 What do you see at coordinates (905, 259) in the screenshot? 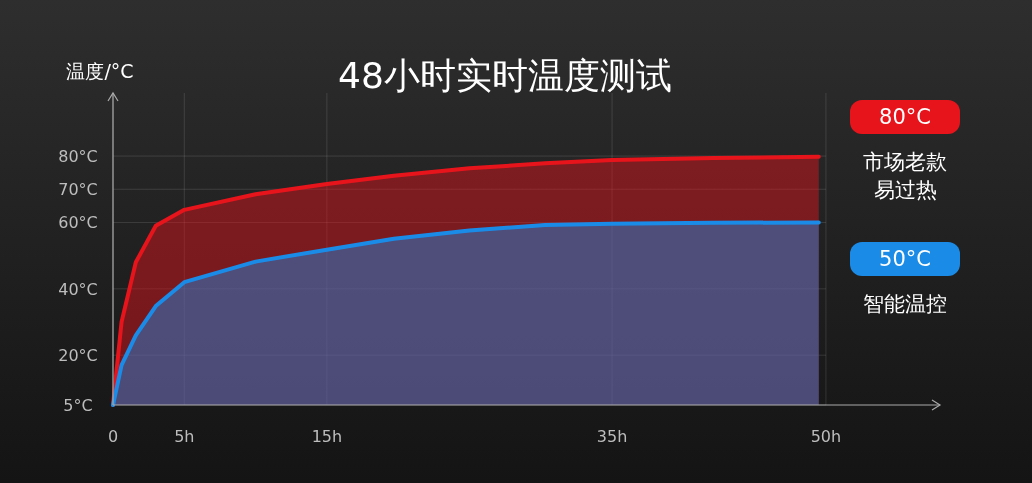
I see `annotation: 50°C` at bounding box center [905, 259].